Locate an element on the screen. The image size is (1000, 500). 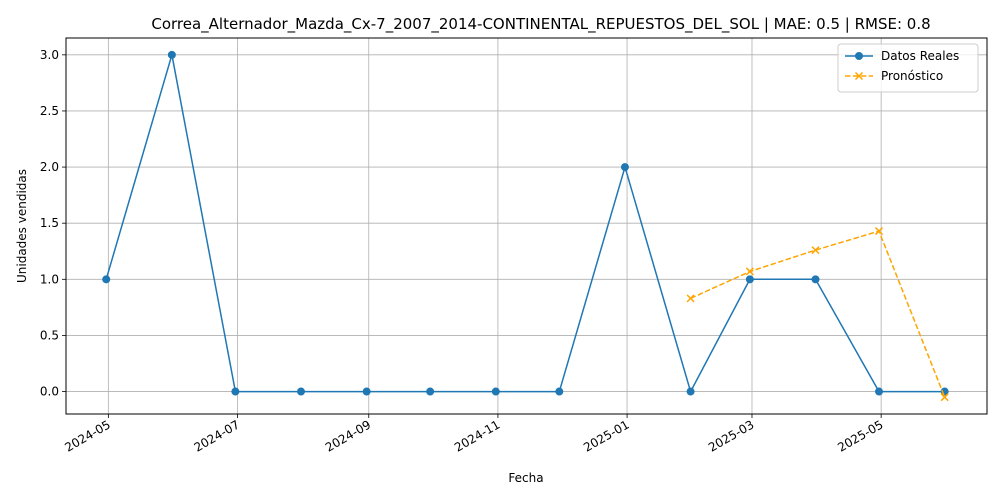
legend-marker-forecast is located at coordinates (859, 76).